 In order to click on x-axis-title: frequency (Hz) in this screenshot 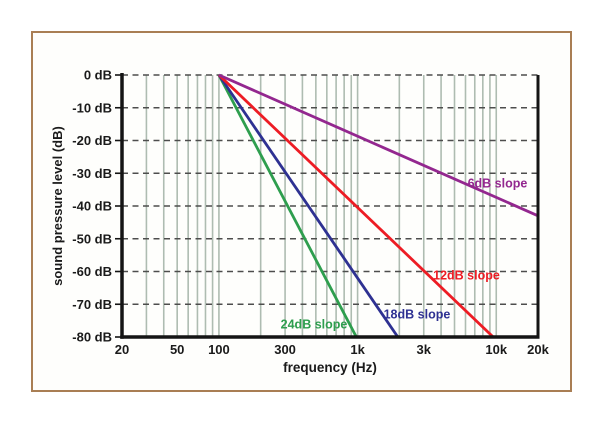, I will do `click(330, 367)`.